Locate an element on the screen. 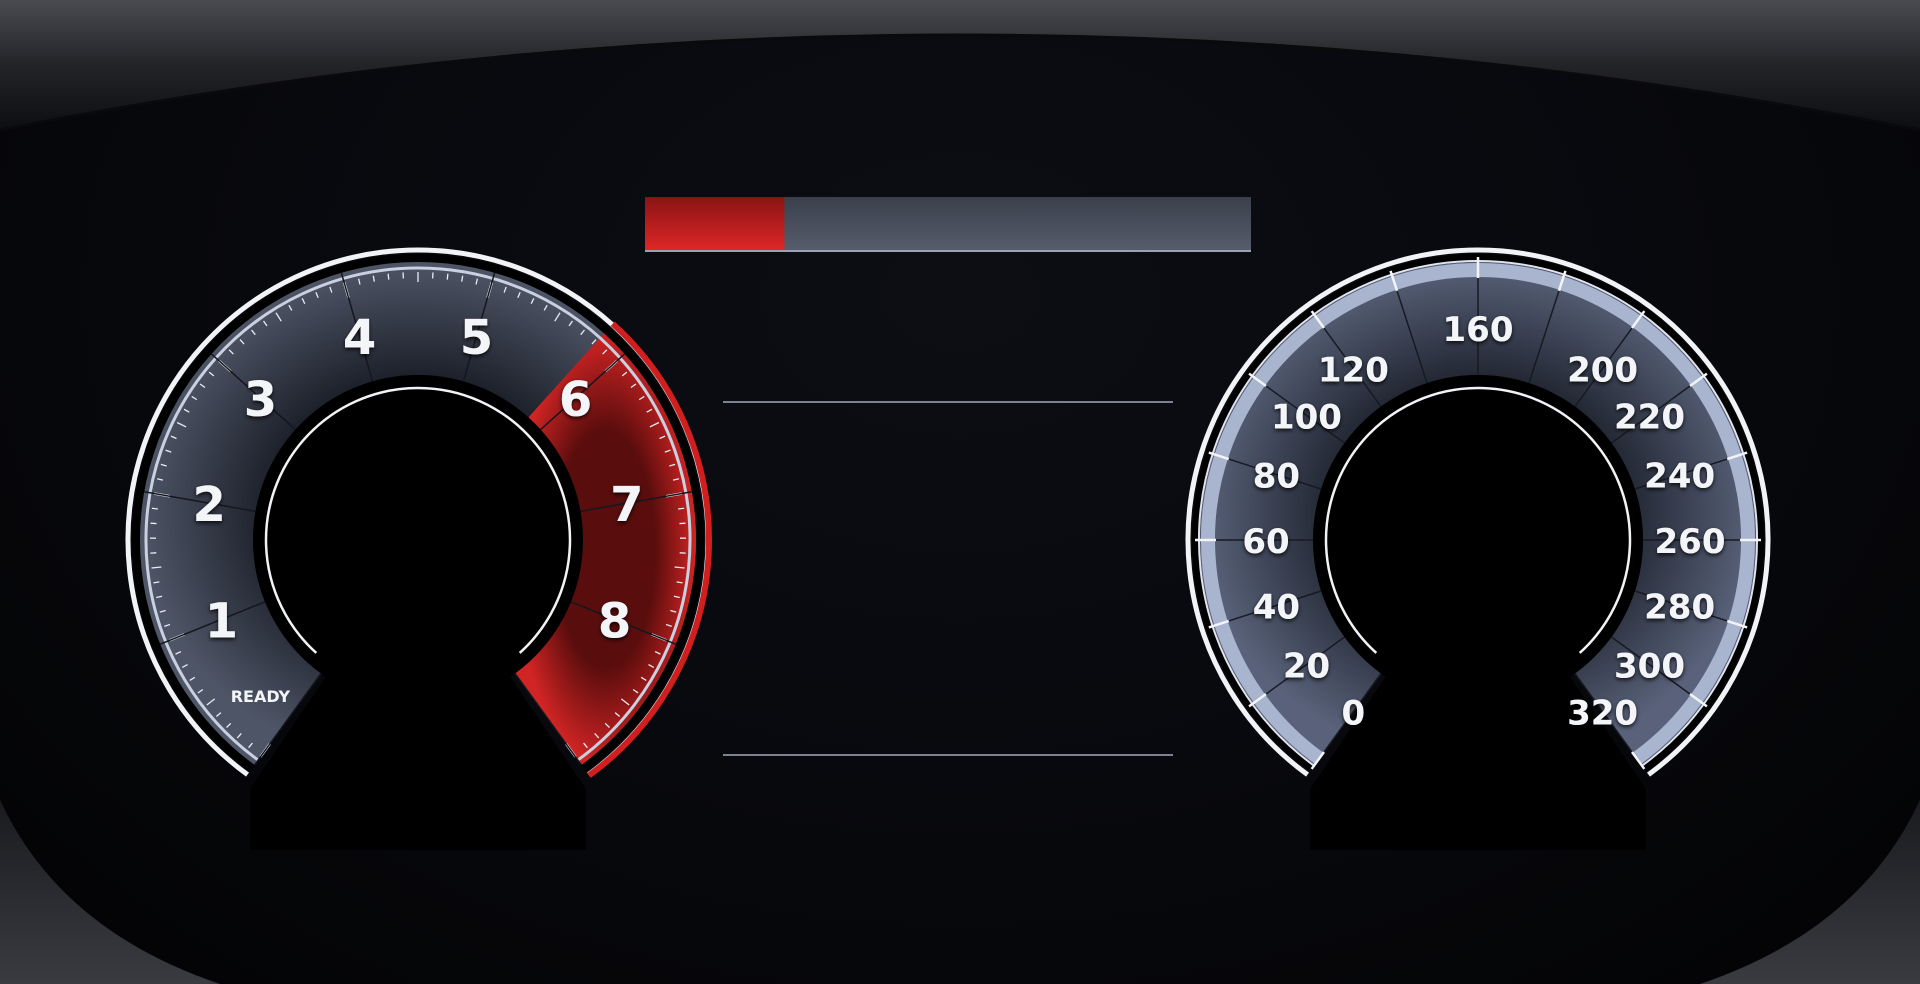 Image resolution: width=1920 pixels, height=984 pixels. bottom-bezel-right is located at coordinates (1810, 892).